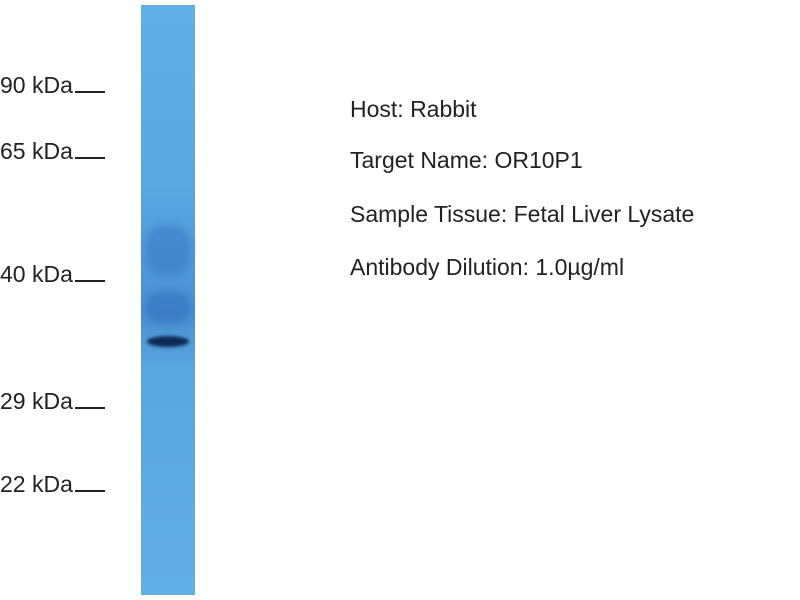 The width and height of the screenshot is (800, 600). What do you see at coordinates (466, 160) in the screenshot?
I see `target-name-text: Target Name: OR10P1` at bounding box center [466, 160].